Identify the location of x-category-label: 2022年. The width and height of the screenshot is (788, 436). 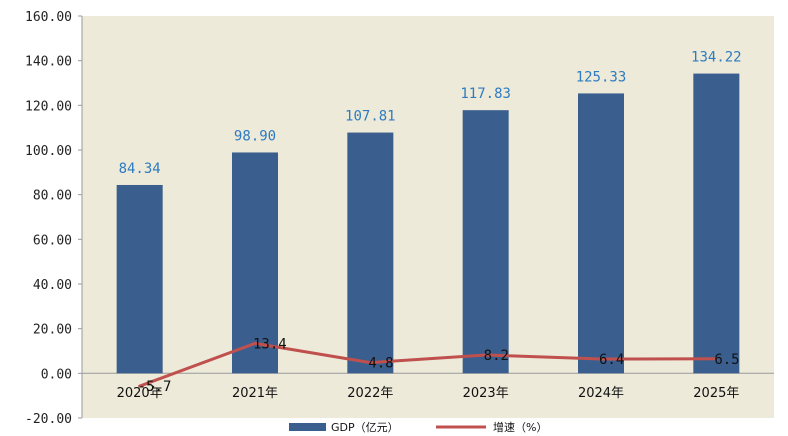
(370, 393).